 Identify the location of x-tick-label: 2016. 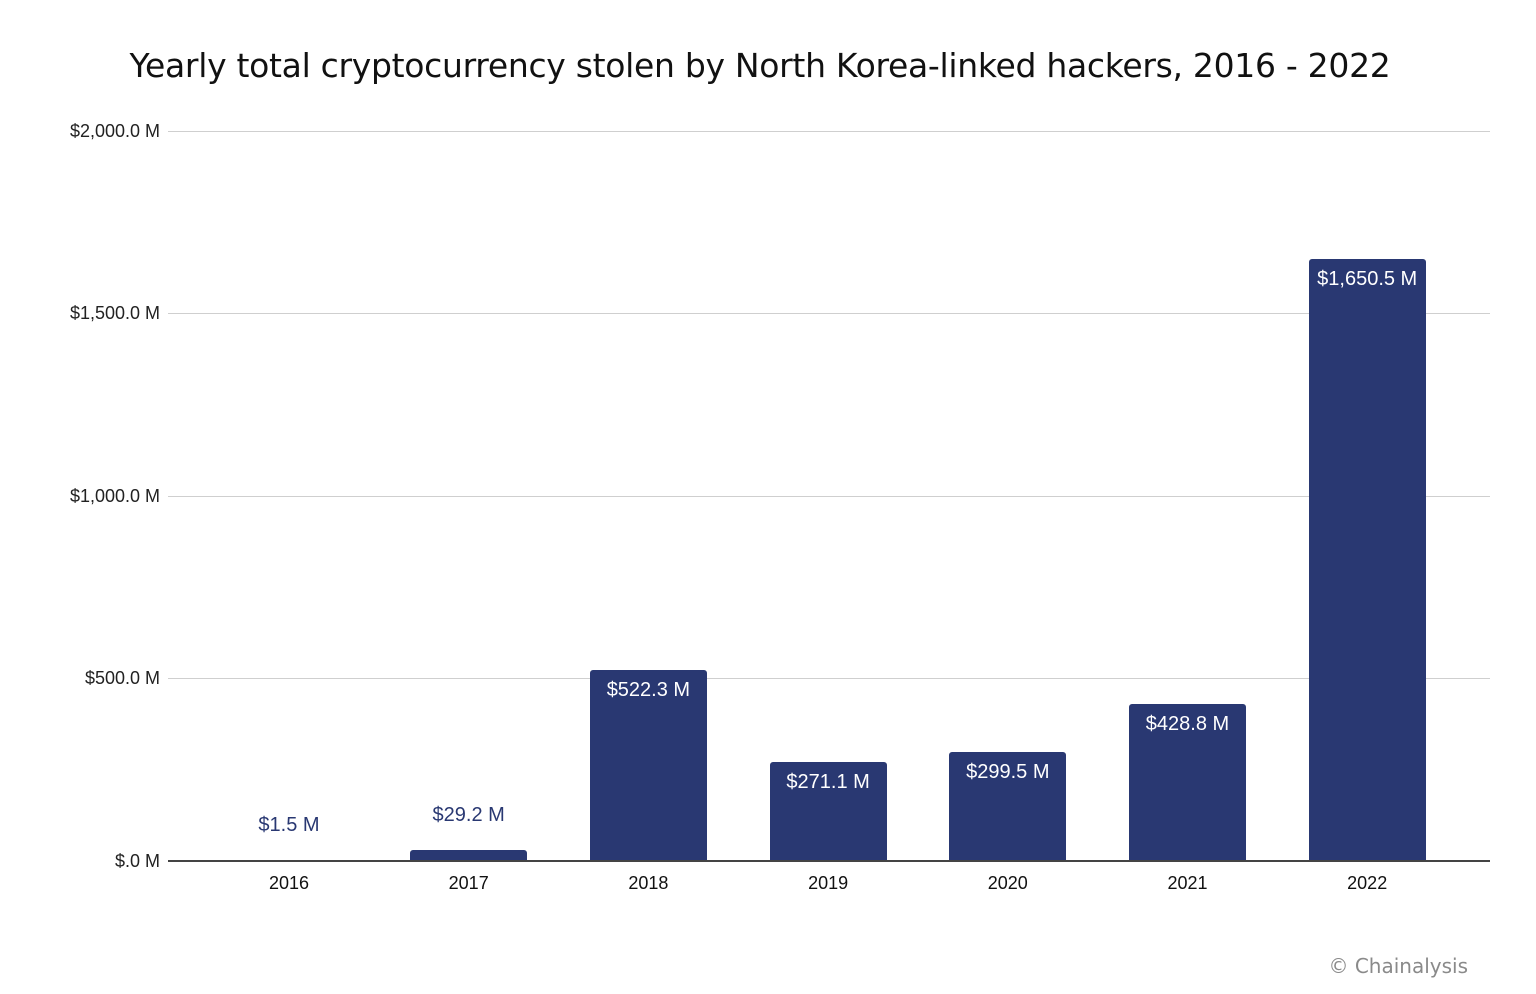
(289, 883).